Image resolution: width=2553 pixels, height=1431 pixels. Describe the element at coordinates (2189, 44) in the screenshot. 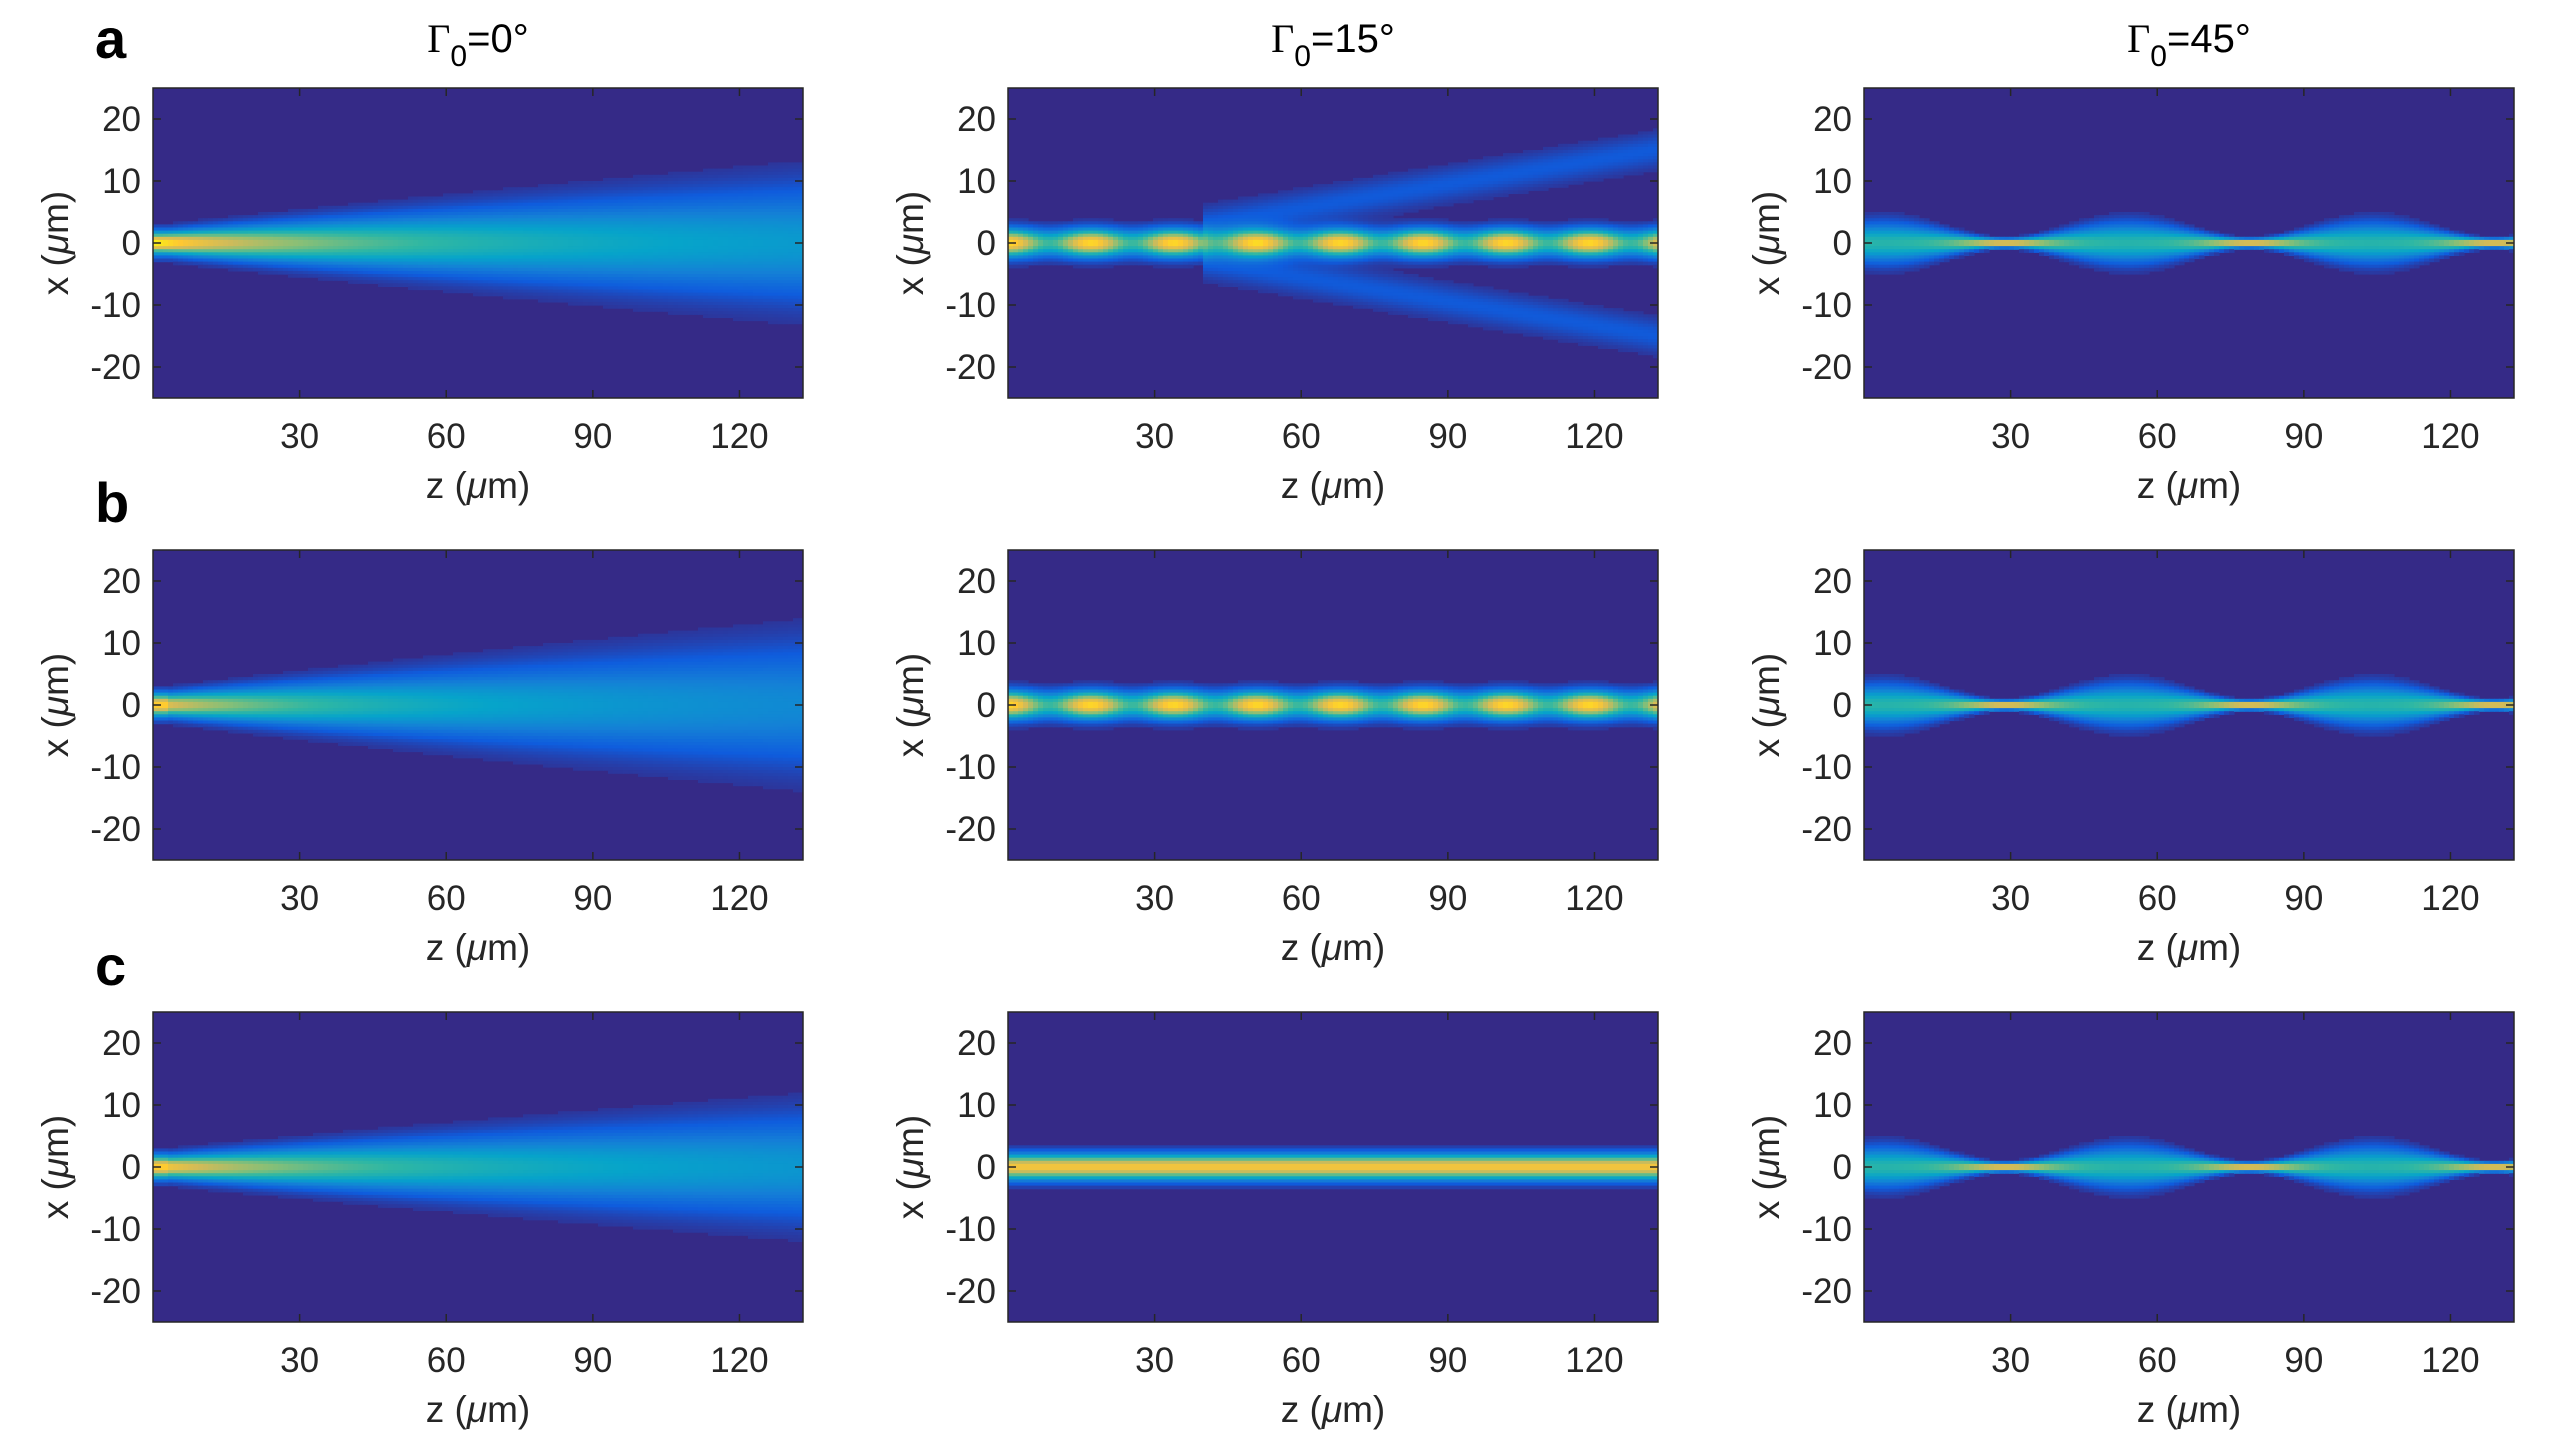

I see `column-title-3: Γ0=45°` at that location.